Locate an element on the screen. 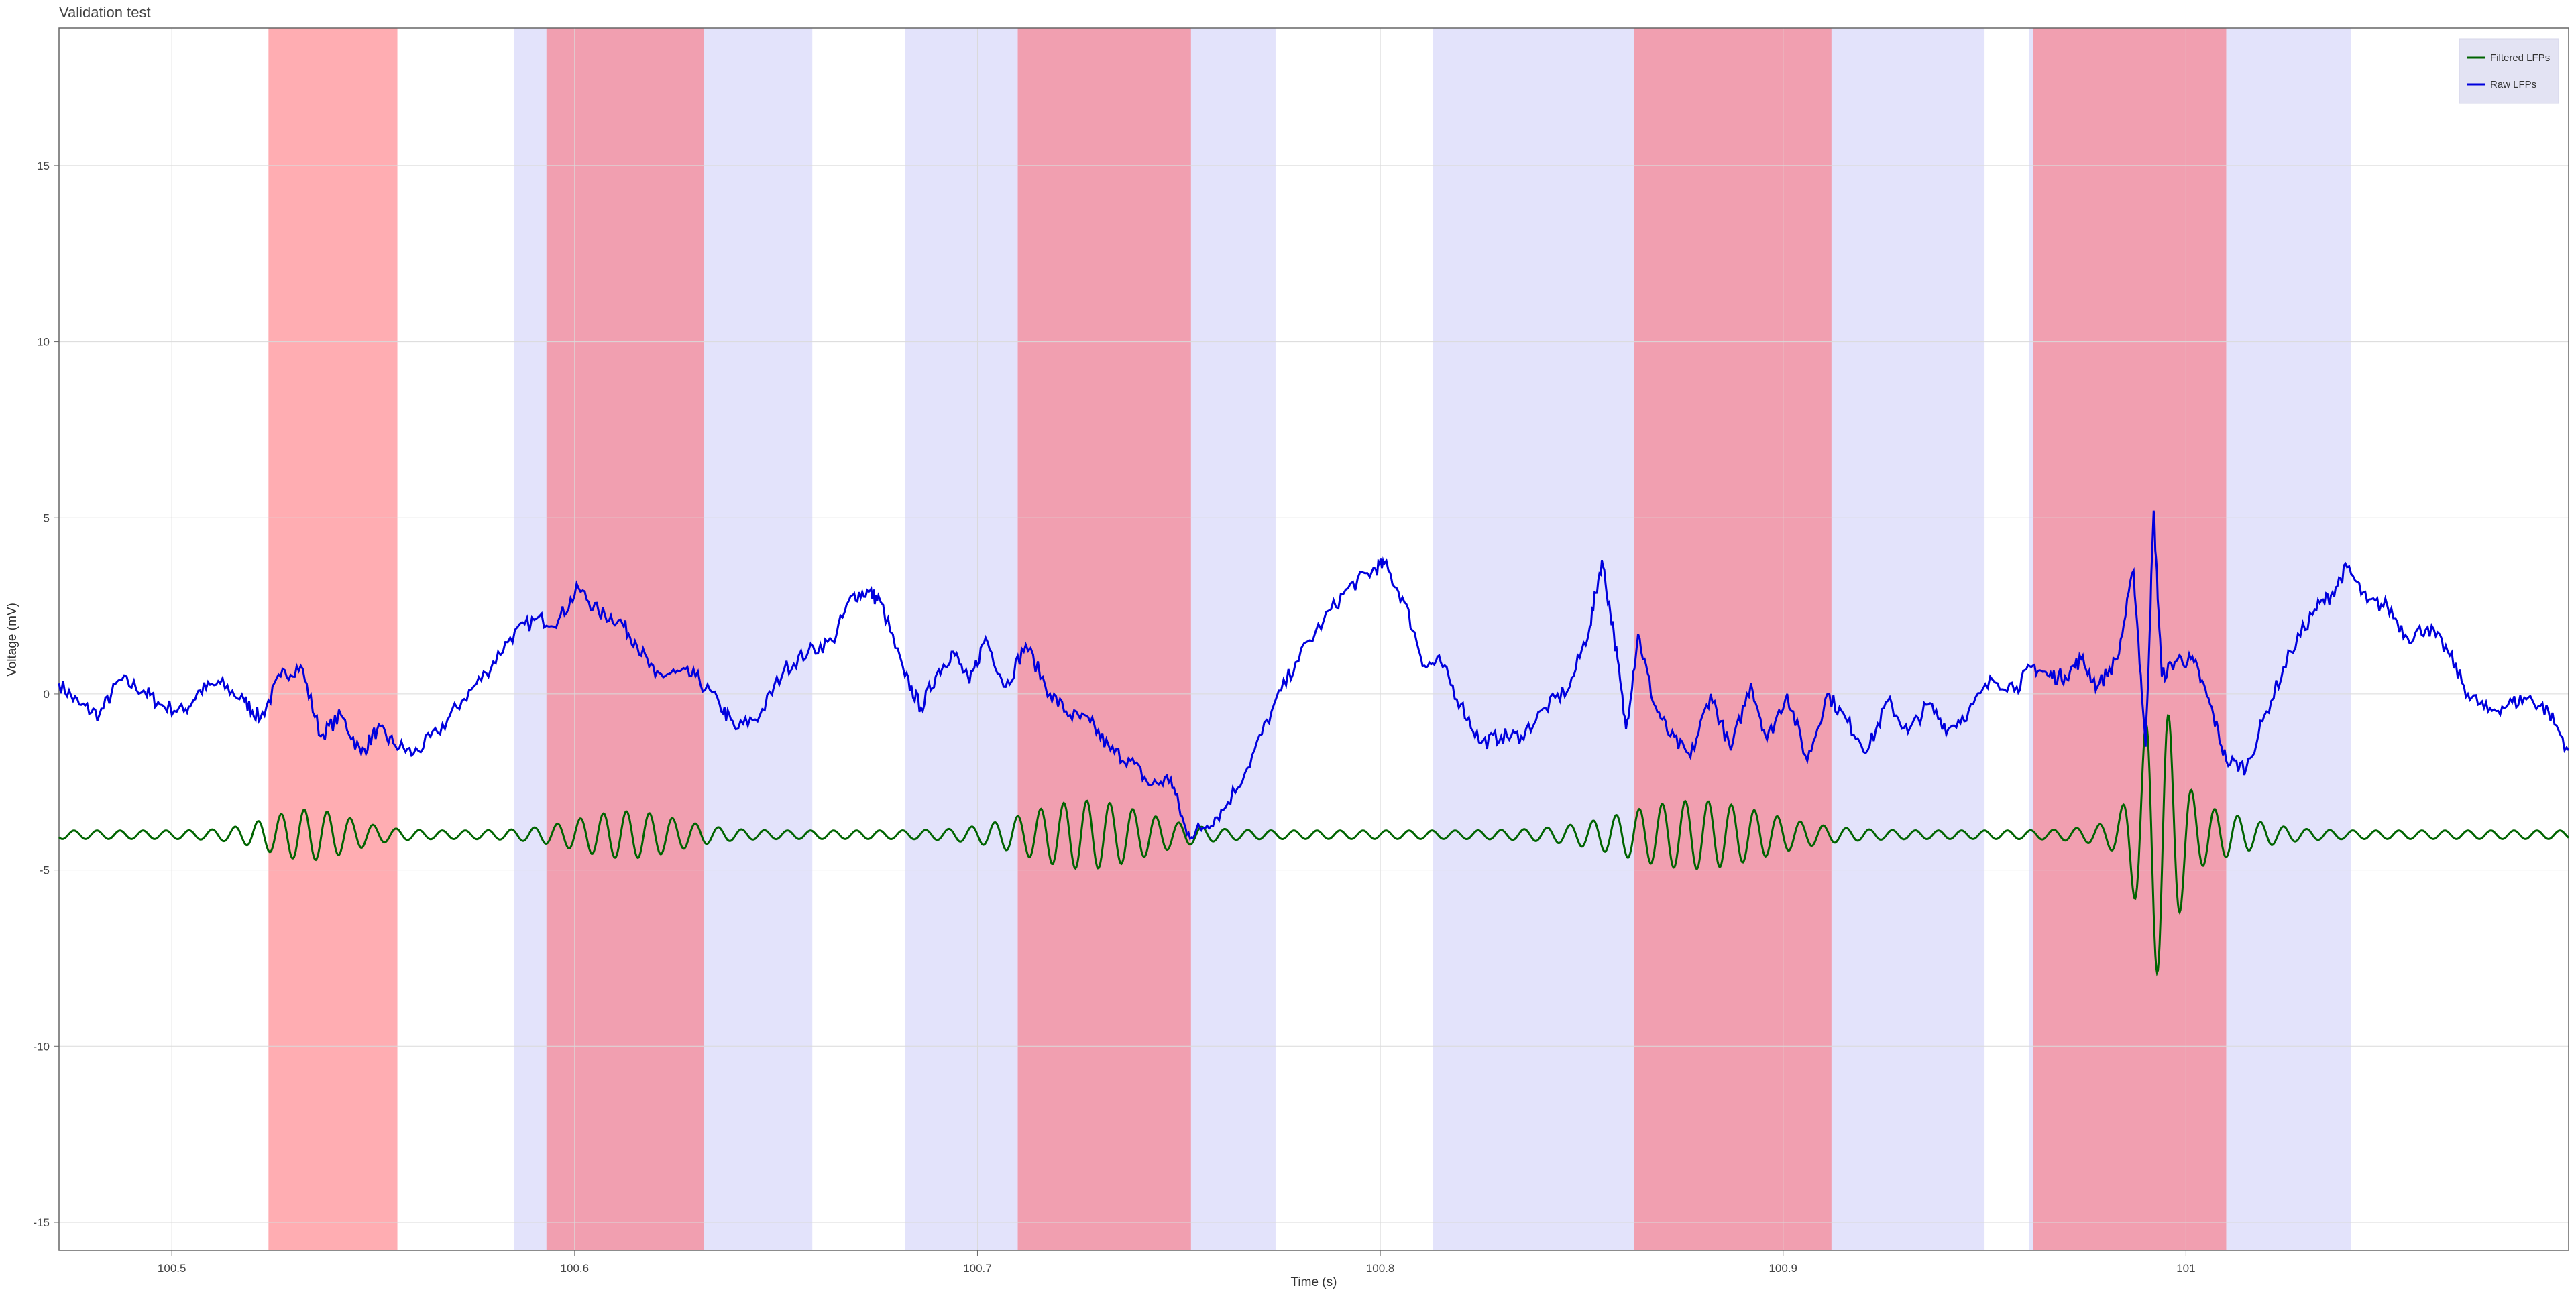 Image resolution: width=2576 pixels, height=1290 pixels. legend-label-raw: Raw LFPs is located at coordinates (2513, 85).